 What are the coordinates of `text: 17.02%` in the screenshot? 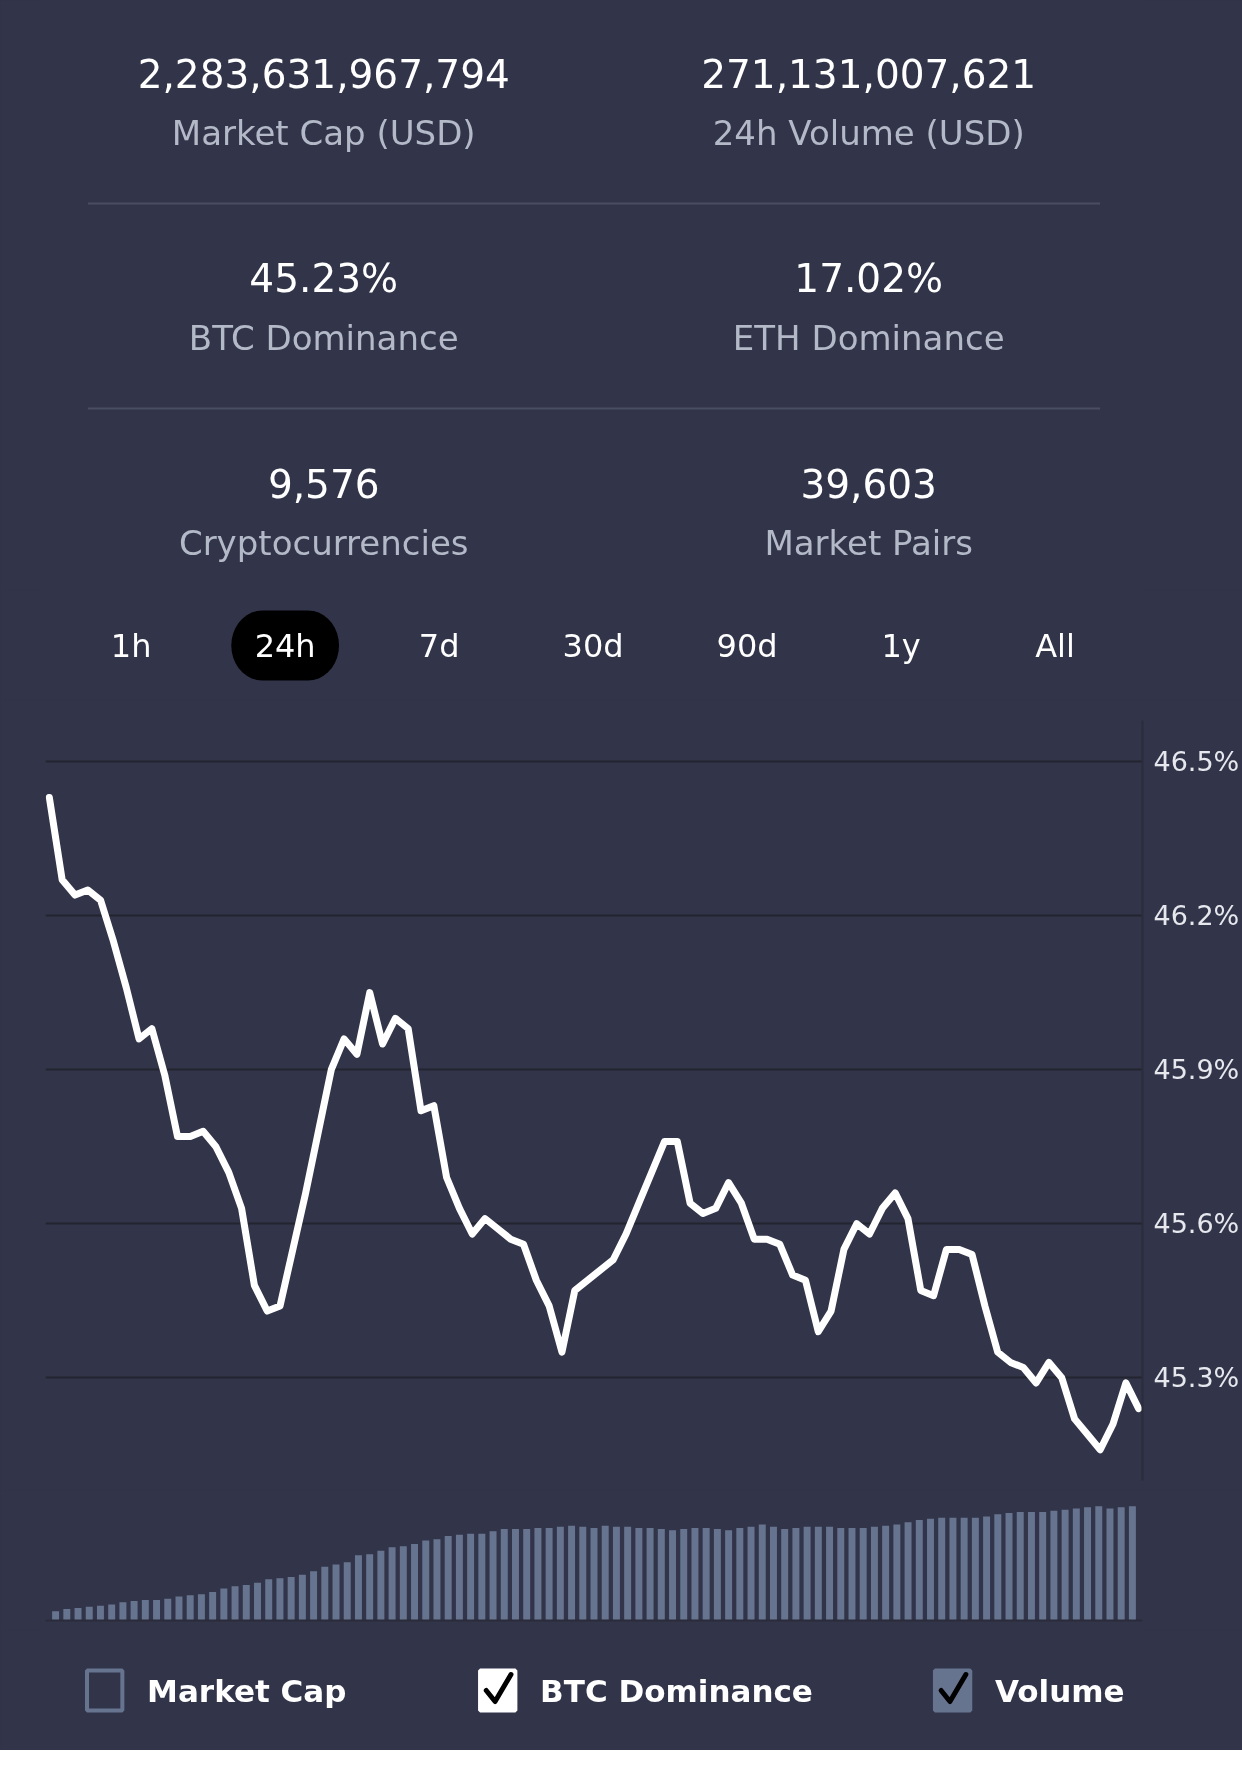 It's located at (869, 278).